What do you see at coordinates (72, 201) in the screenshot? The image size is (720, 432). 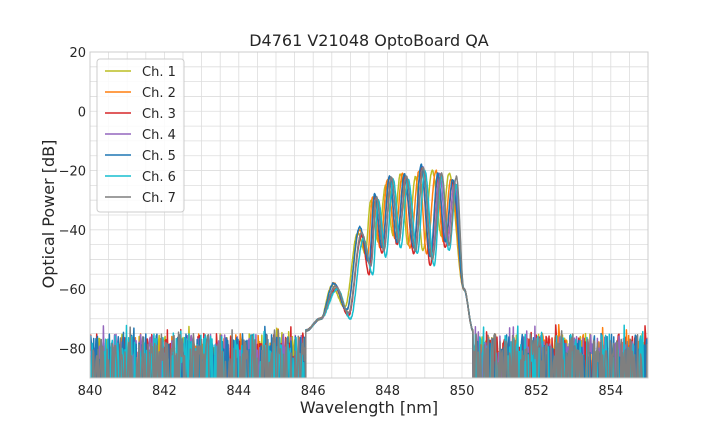 I see `y-axis-ticks: 20 0 −20 −40 −60 −80` at bounding box center [72, 201].